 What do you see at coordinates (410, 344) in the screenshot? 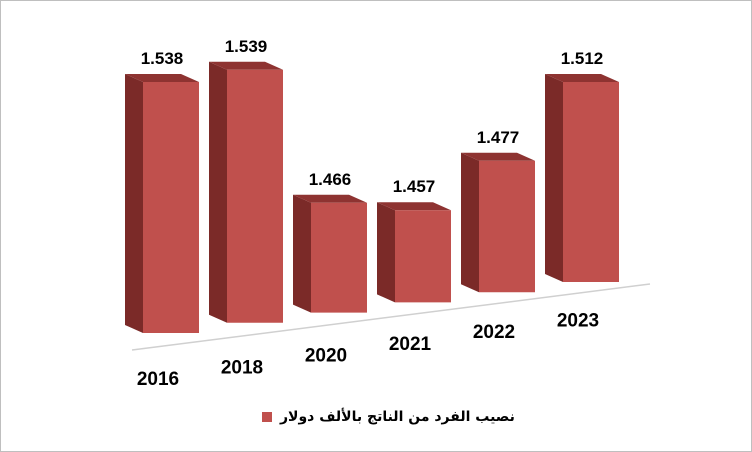
I see `x-tick-label: 2021` at bounding box center [410, 344].